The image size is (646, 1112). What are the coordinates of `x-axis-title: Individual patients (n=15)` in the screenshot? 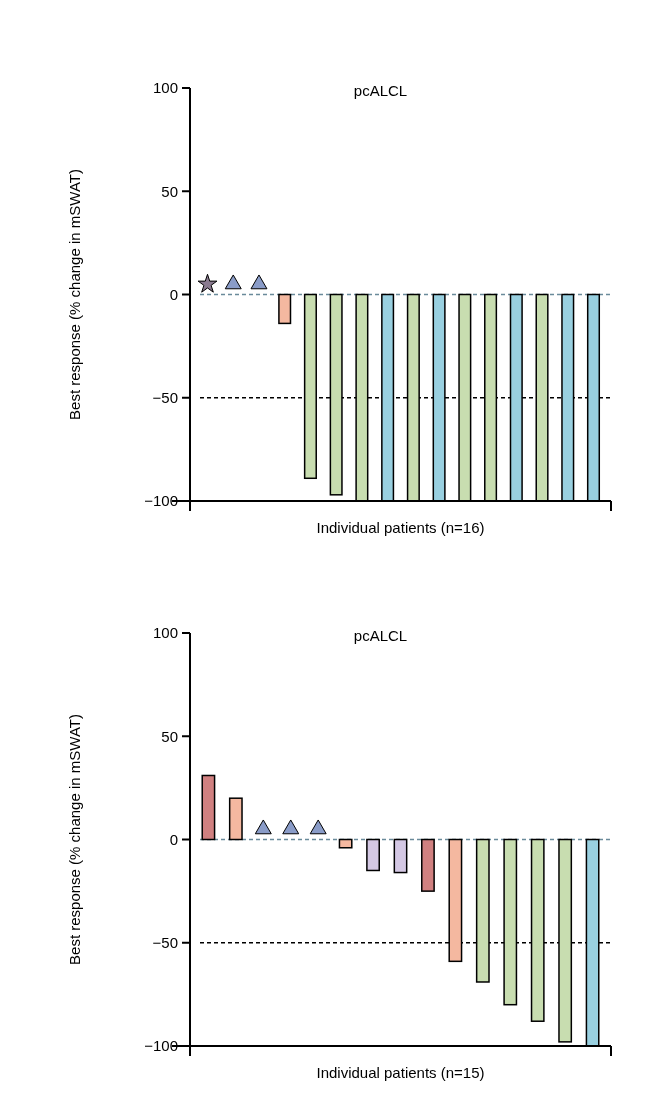 It's located at (400, 1072).